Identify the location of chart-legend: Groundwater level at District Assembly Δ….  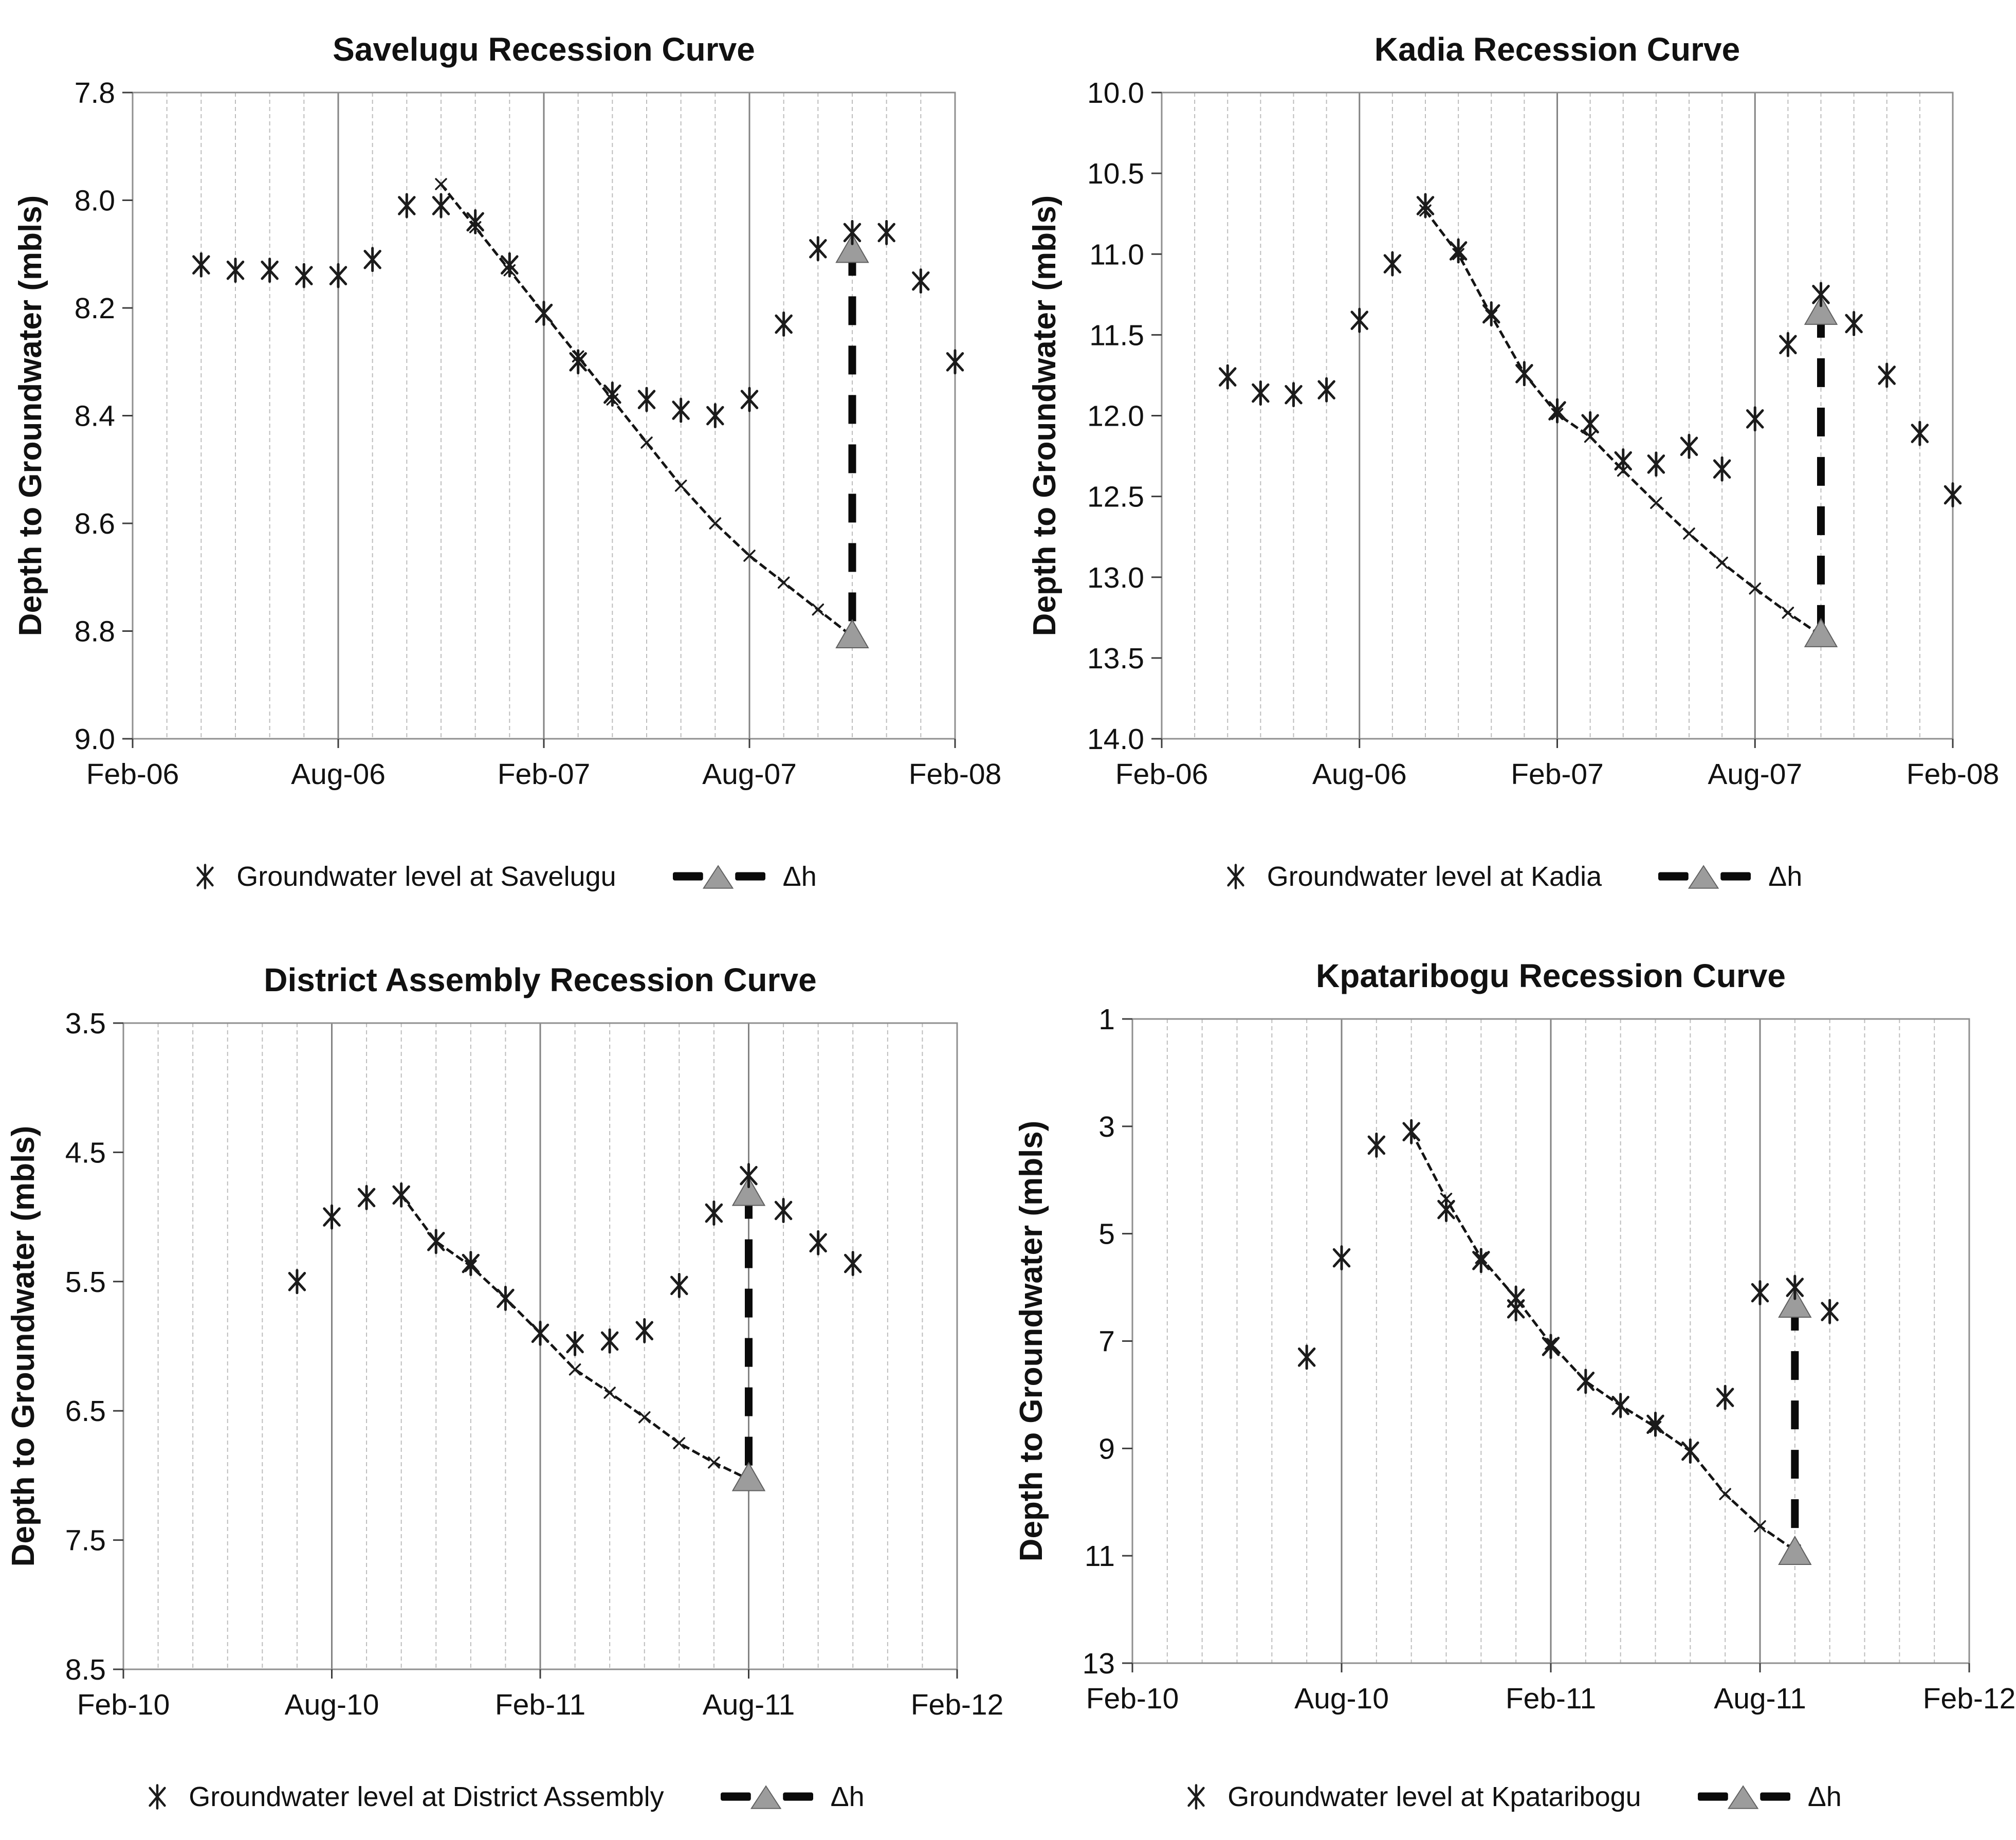
(504, 1797).